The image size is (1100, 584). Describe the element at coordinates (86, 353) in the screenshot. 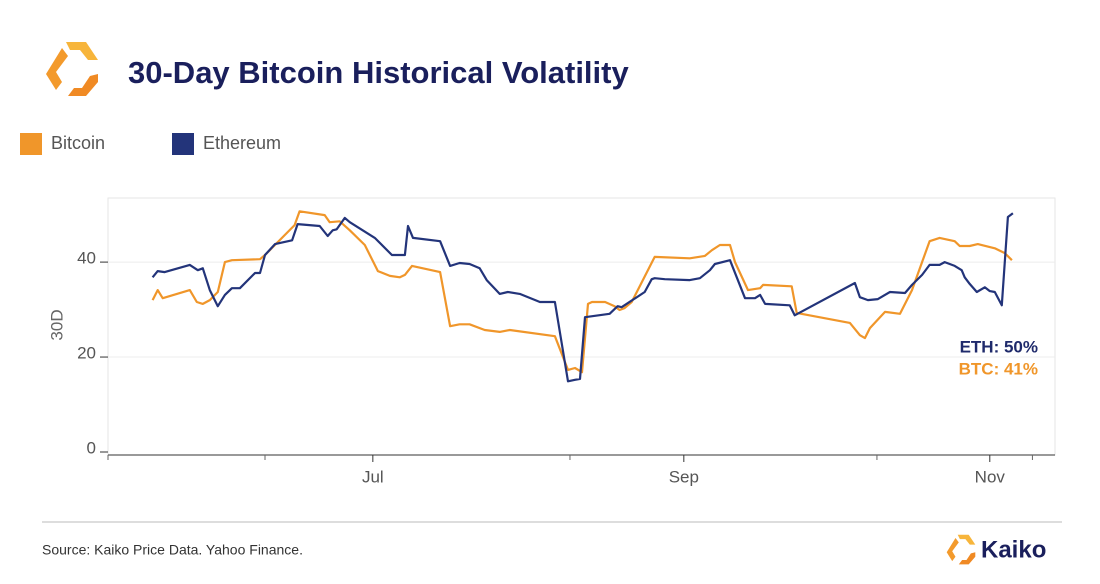

I see `y-tick-label: 20` at that location.